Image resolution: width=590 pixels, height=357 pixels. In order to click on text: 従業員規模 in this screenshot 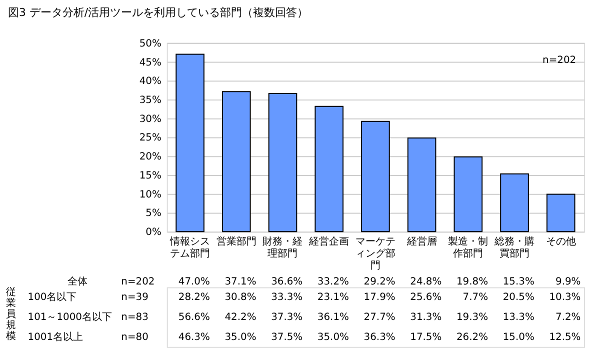, I will do `click(11, 314)`.